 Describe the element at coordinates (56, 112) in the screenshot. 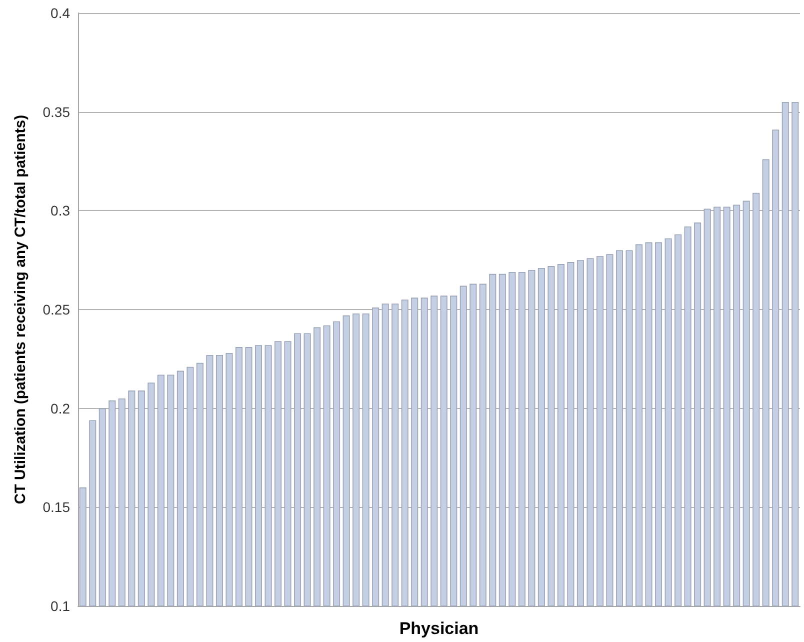

I see `y-tick-label: 0.35` at that location.